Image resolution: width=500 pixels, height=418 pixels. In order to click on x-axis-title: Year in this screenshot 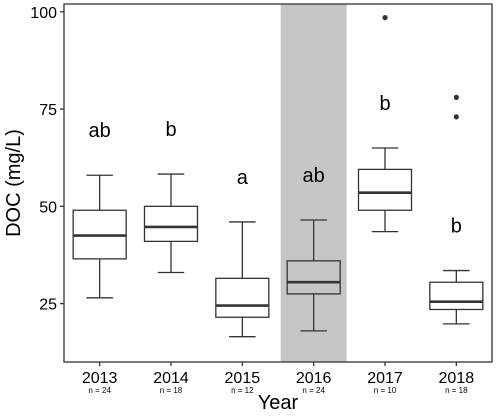, I will do `click(278, 402)`.